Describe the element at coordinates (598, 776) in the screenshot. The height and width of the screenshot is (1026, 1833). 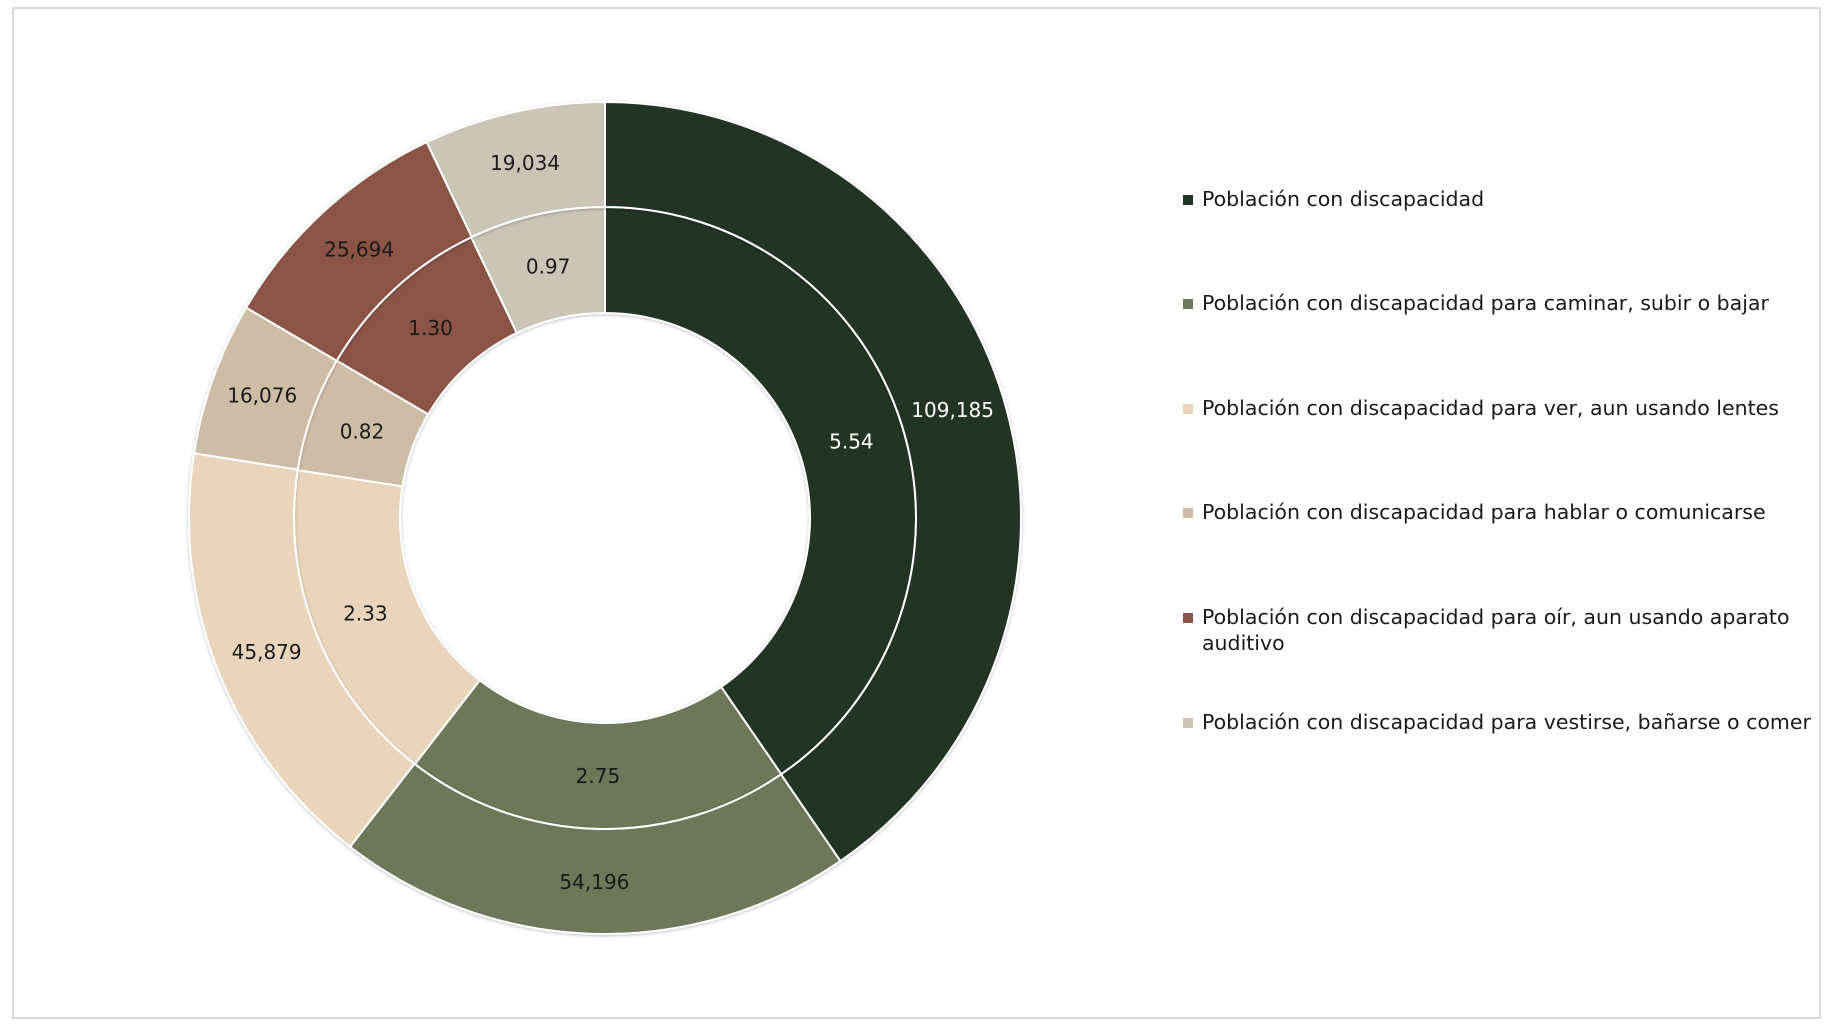
I see `inner-label-2: 2.75` at that location.